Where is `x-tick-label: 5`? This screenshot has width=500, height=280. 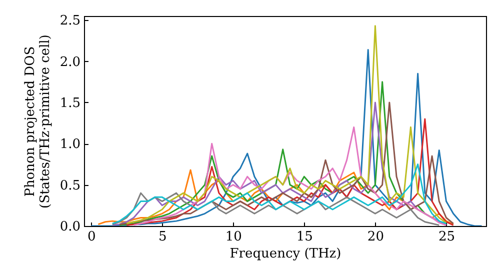 x-tick-label: 5 is located at coordinates (162, 237).